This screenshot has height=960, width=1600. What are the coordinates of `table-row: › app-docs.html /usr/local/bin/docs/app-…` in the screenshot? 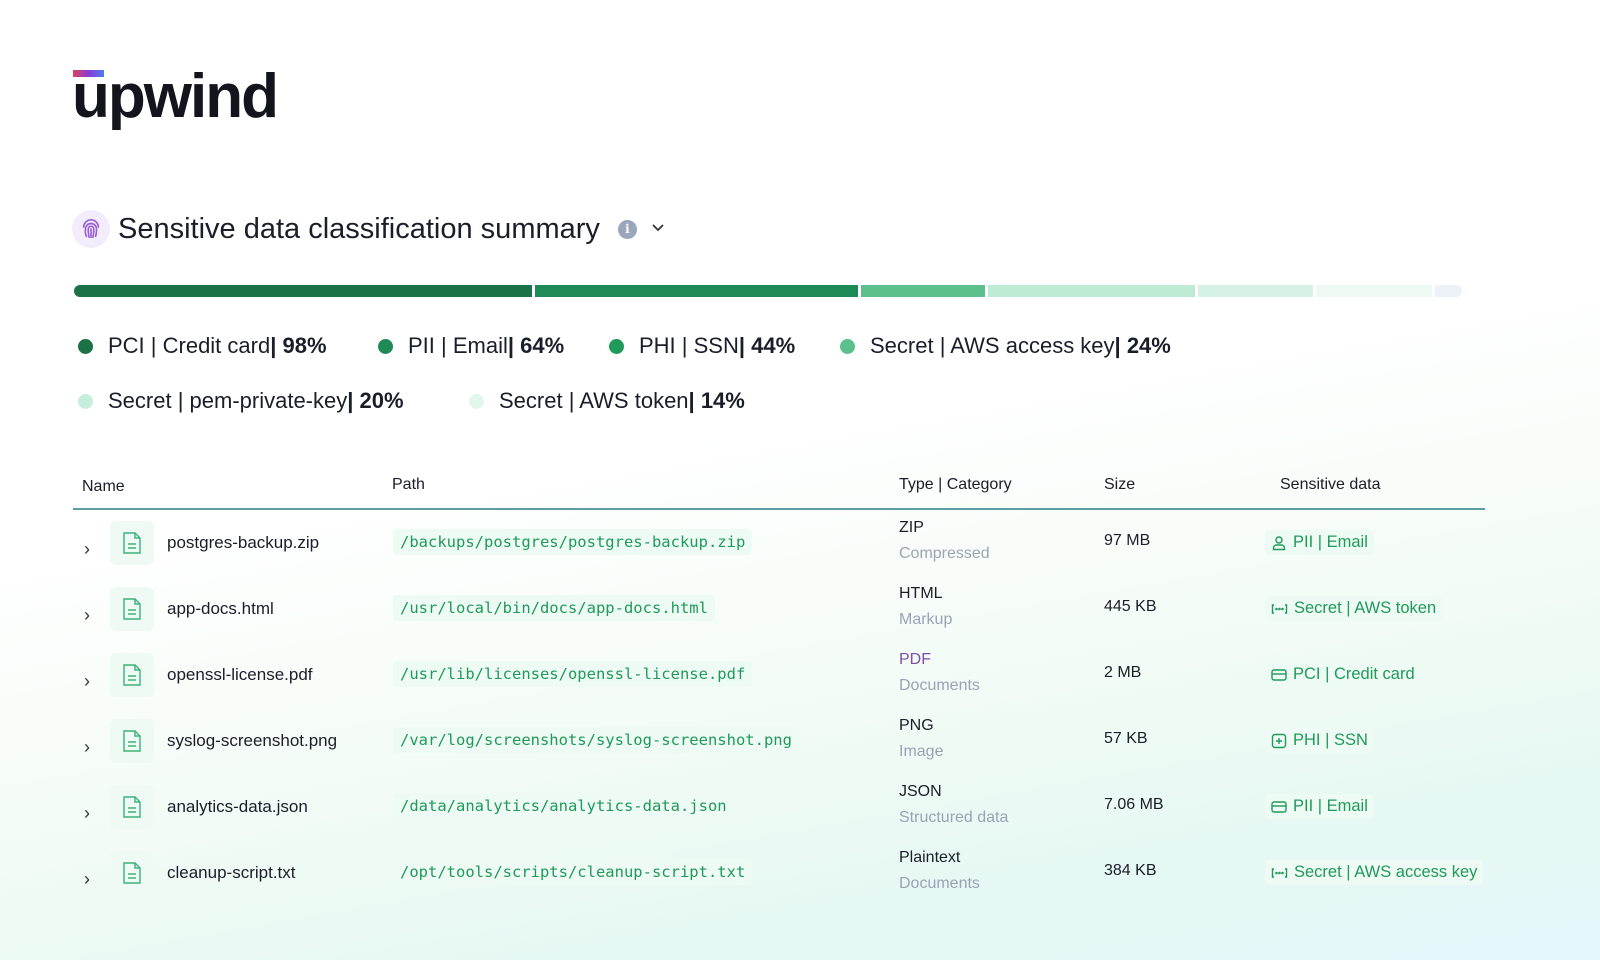 It's located at (800, 630).